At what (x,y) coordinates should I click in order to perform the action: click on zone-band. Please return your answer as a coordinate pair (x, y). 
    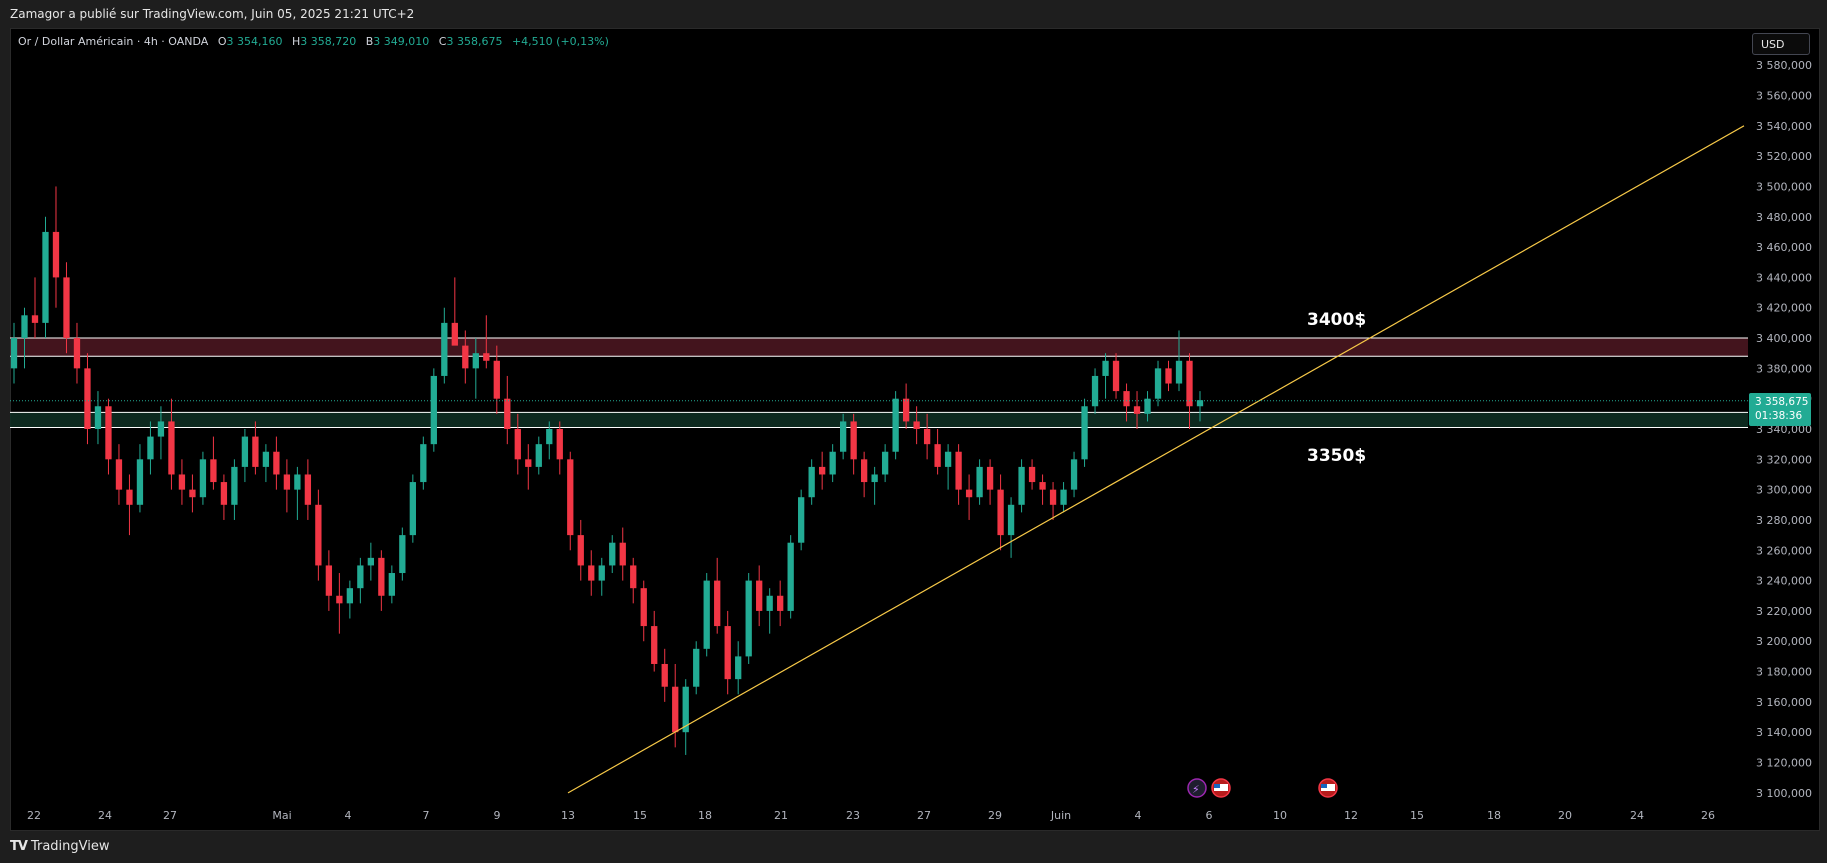
    Looking at the image, I should click on (879, 420).